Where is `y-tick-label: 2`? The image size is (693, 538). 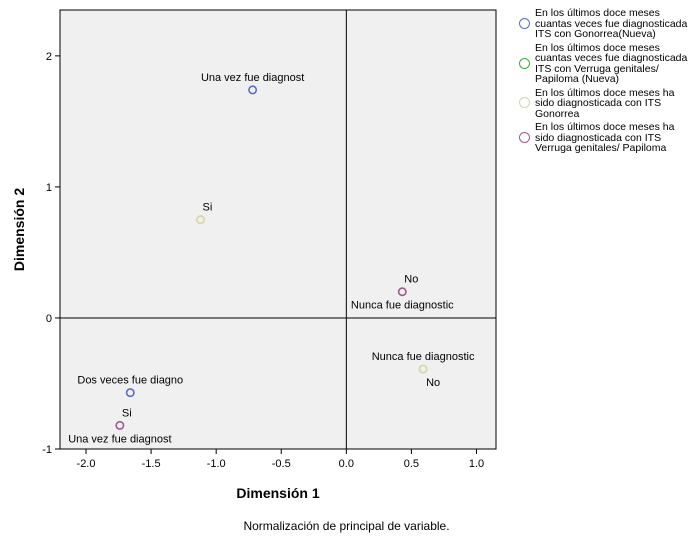
y-tick-label: 2 is located at coordinates (49, 57).